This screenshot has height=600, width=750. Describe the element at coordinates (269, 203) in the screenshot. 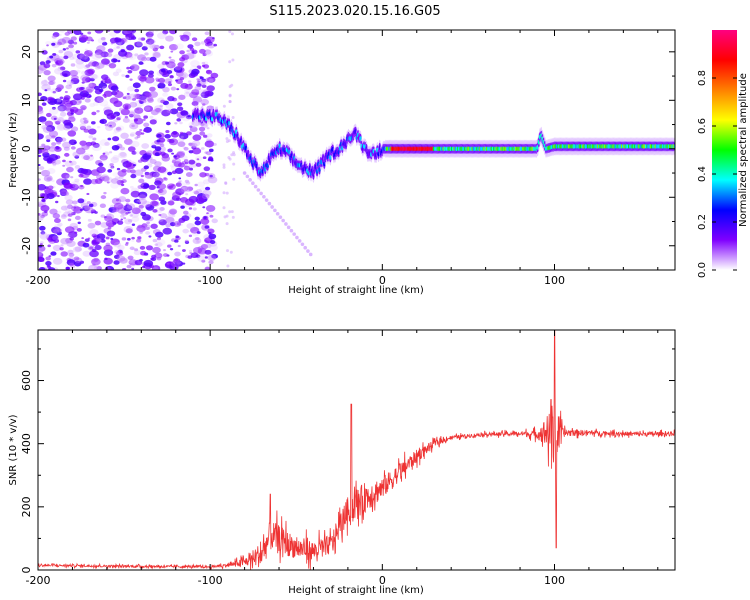

I see `heatmap-streak-dot` at that location.